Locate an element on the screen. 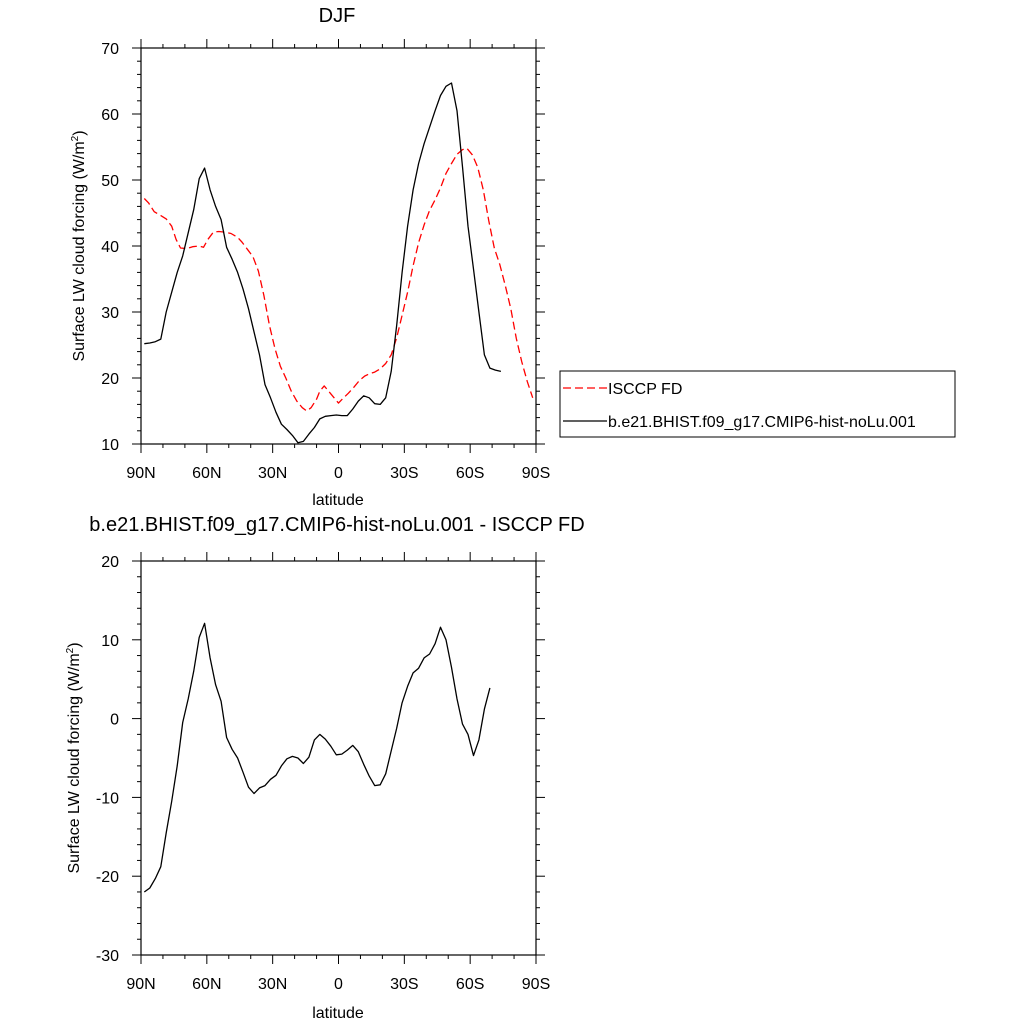 The image size is (1024, 1024). top-y-tick-label: 70 is located at coordinates (110, 49).